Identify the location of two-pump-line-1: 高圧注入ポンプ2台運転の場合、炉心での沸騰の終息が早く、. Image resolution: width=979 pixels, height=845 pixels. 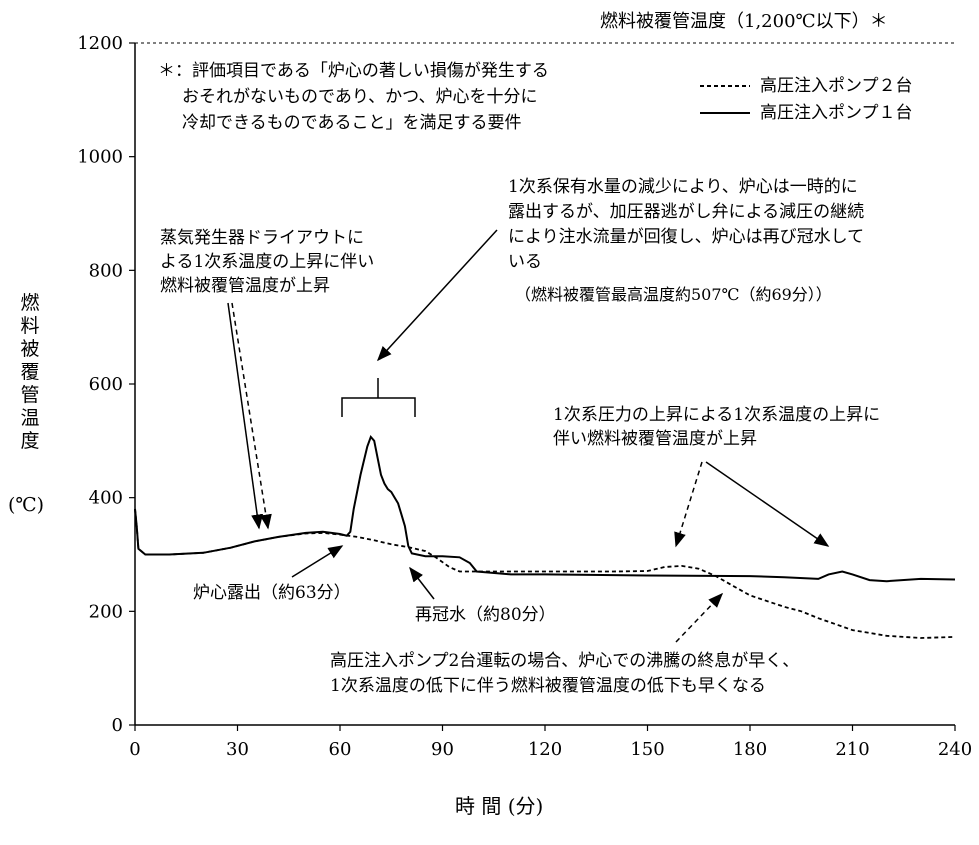
(565, 661).